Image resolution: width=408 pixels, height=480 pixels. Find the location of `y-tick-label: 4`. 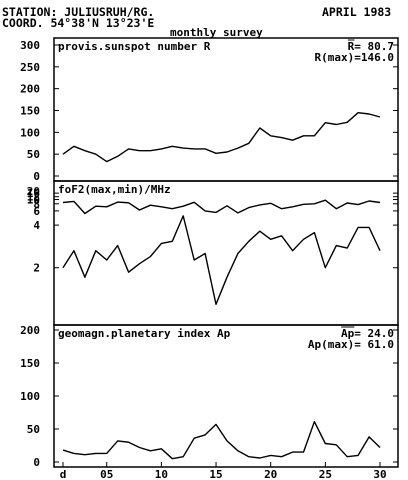

y-tick-label: 4 is located at coordinates (36, 225).